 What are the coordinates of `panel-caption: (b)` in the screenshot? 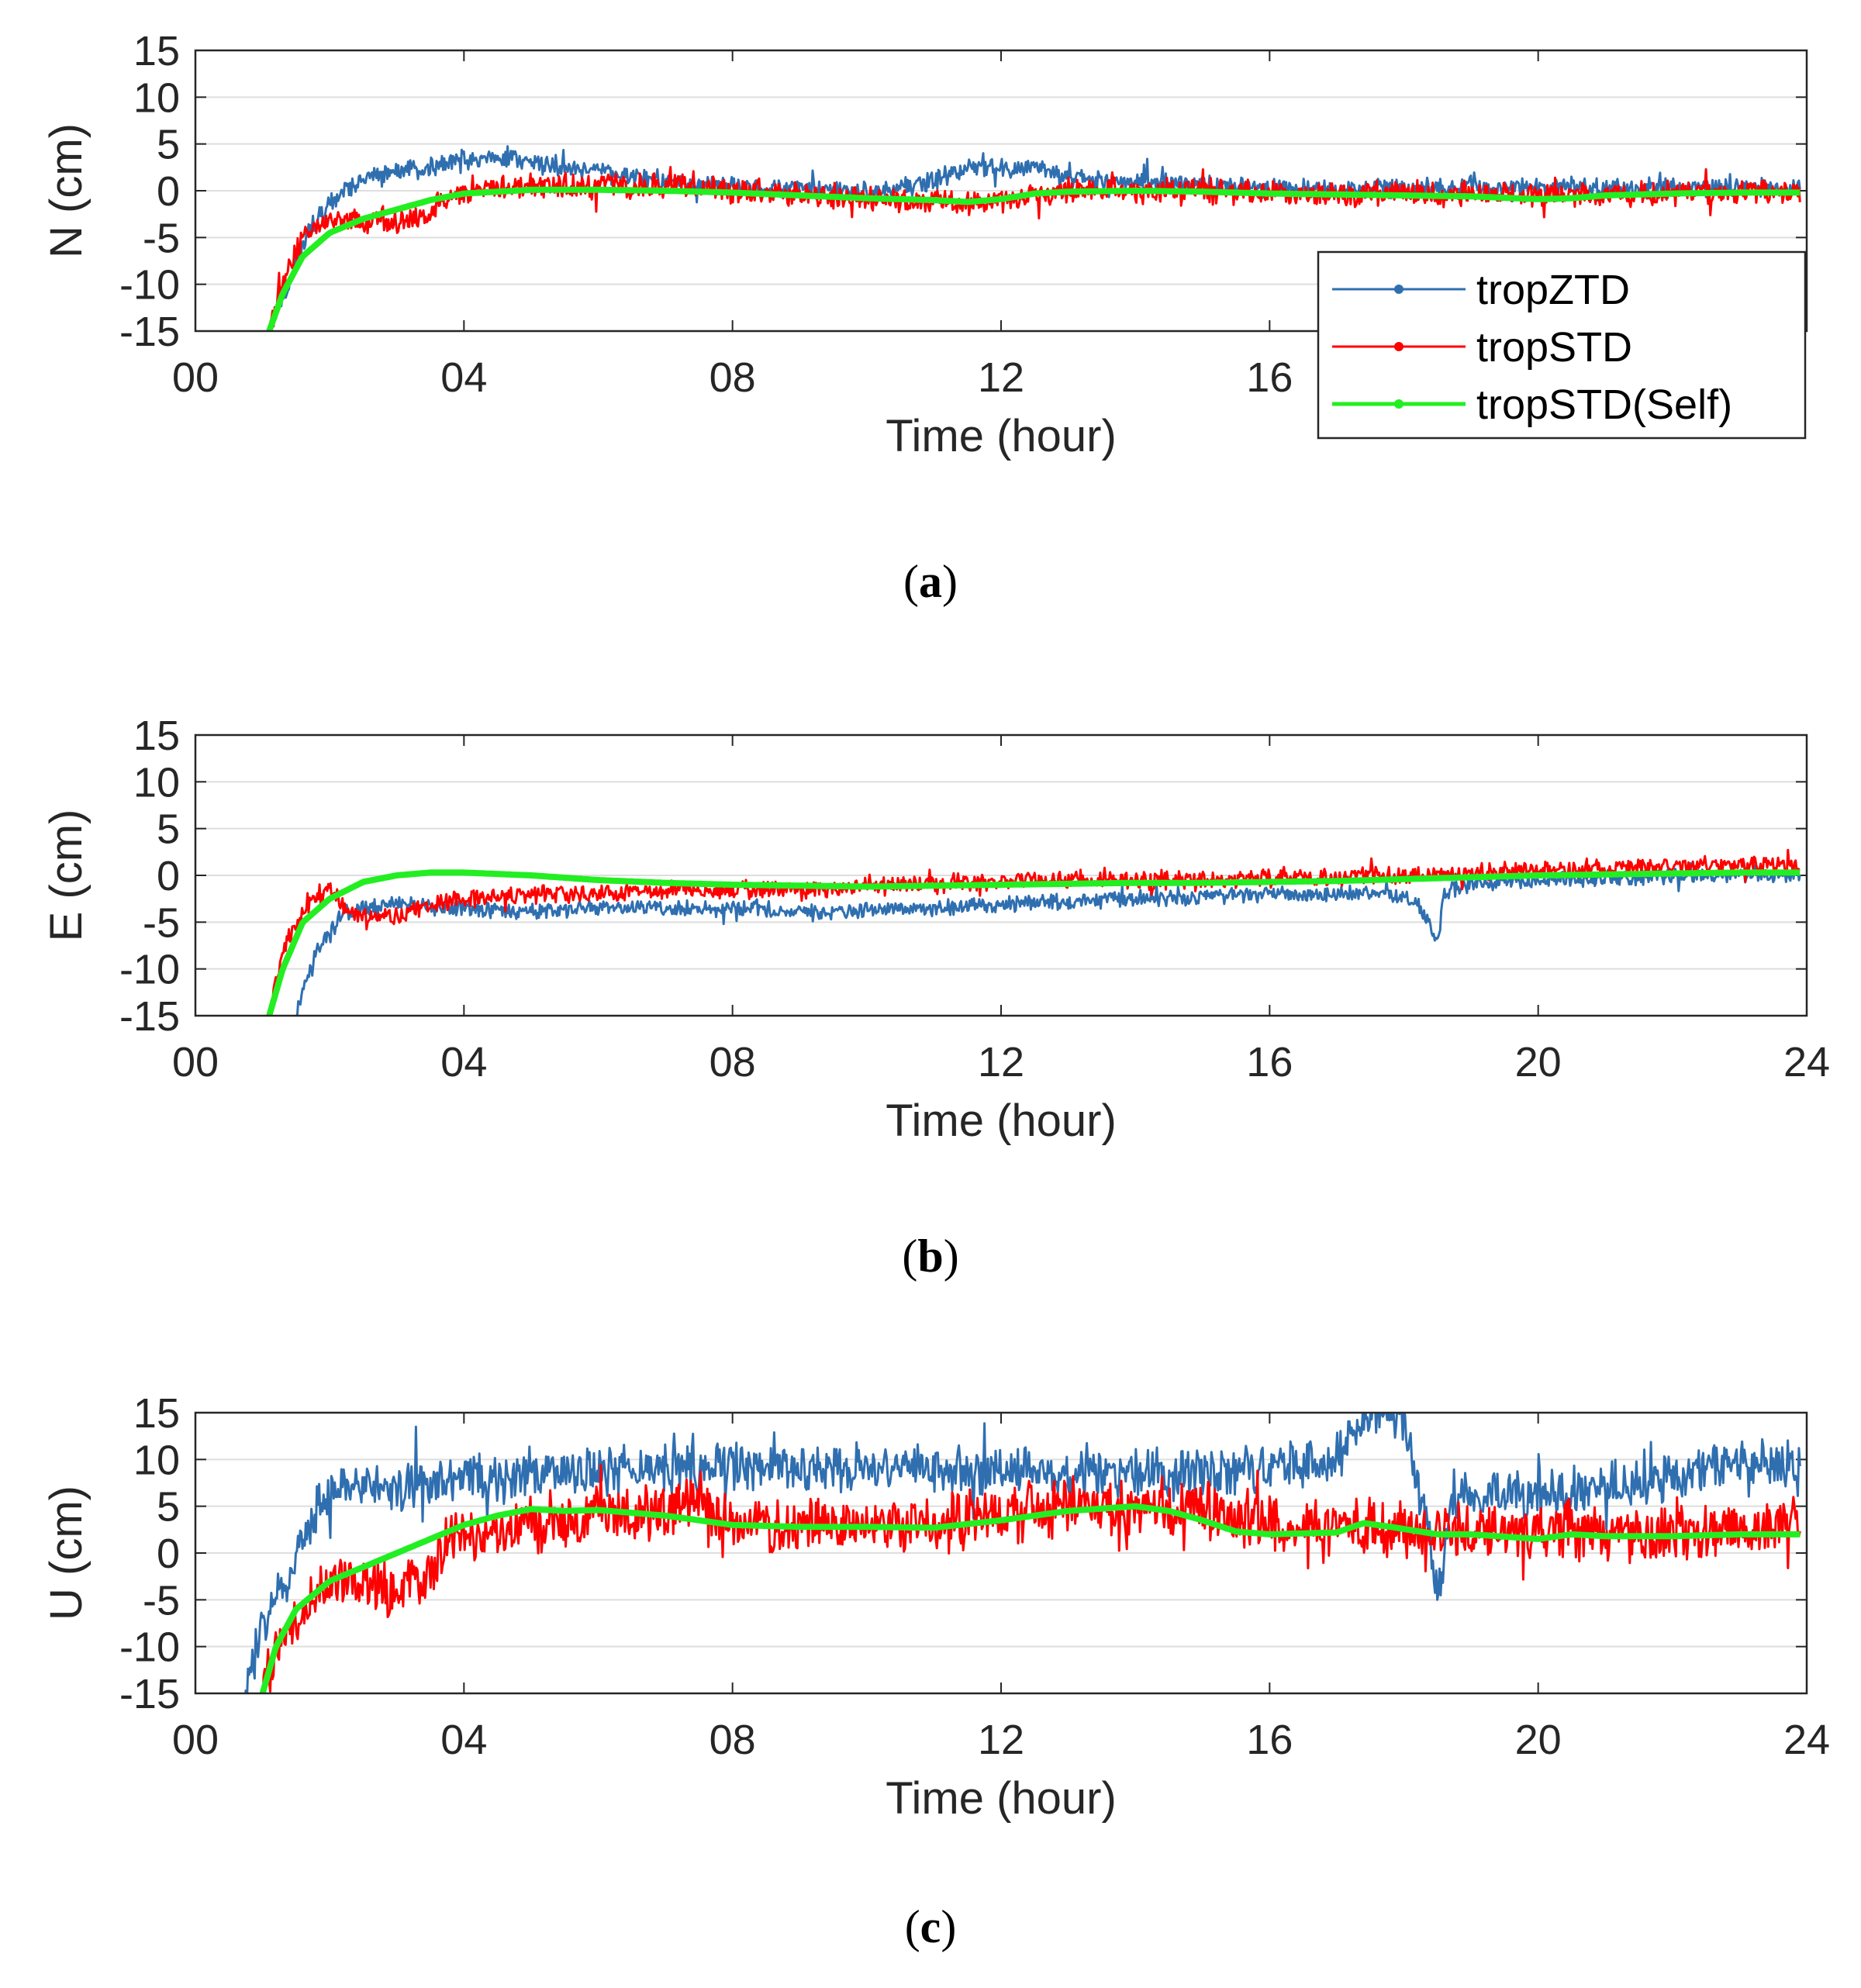 It's located at (930, 1256).